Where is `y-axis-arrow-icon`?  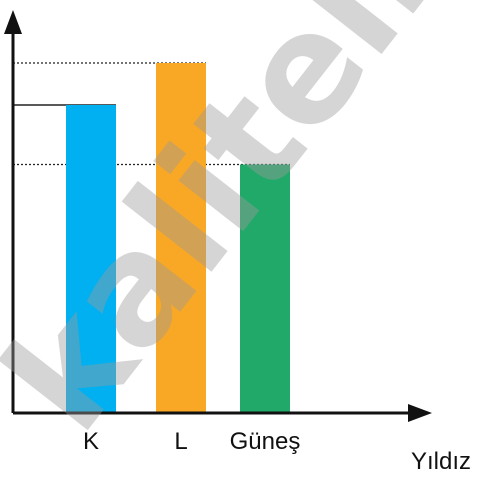
y-axis-arrow-icon is located at coordinates (13, 22).